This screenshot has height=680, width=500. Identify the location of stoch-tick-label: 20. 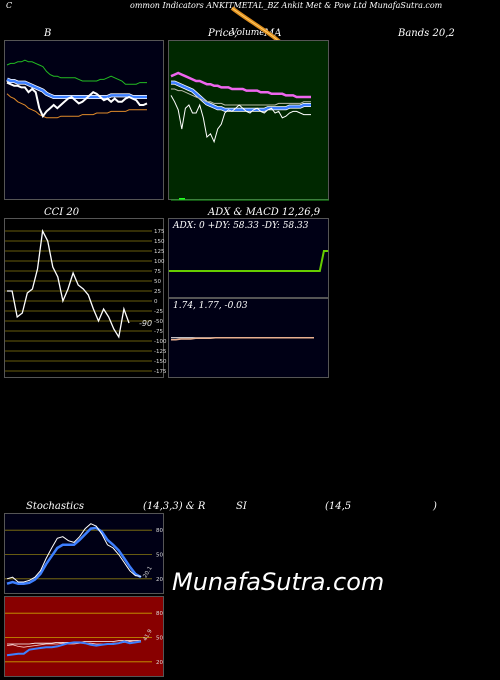
(159, 580).